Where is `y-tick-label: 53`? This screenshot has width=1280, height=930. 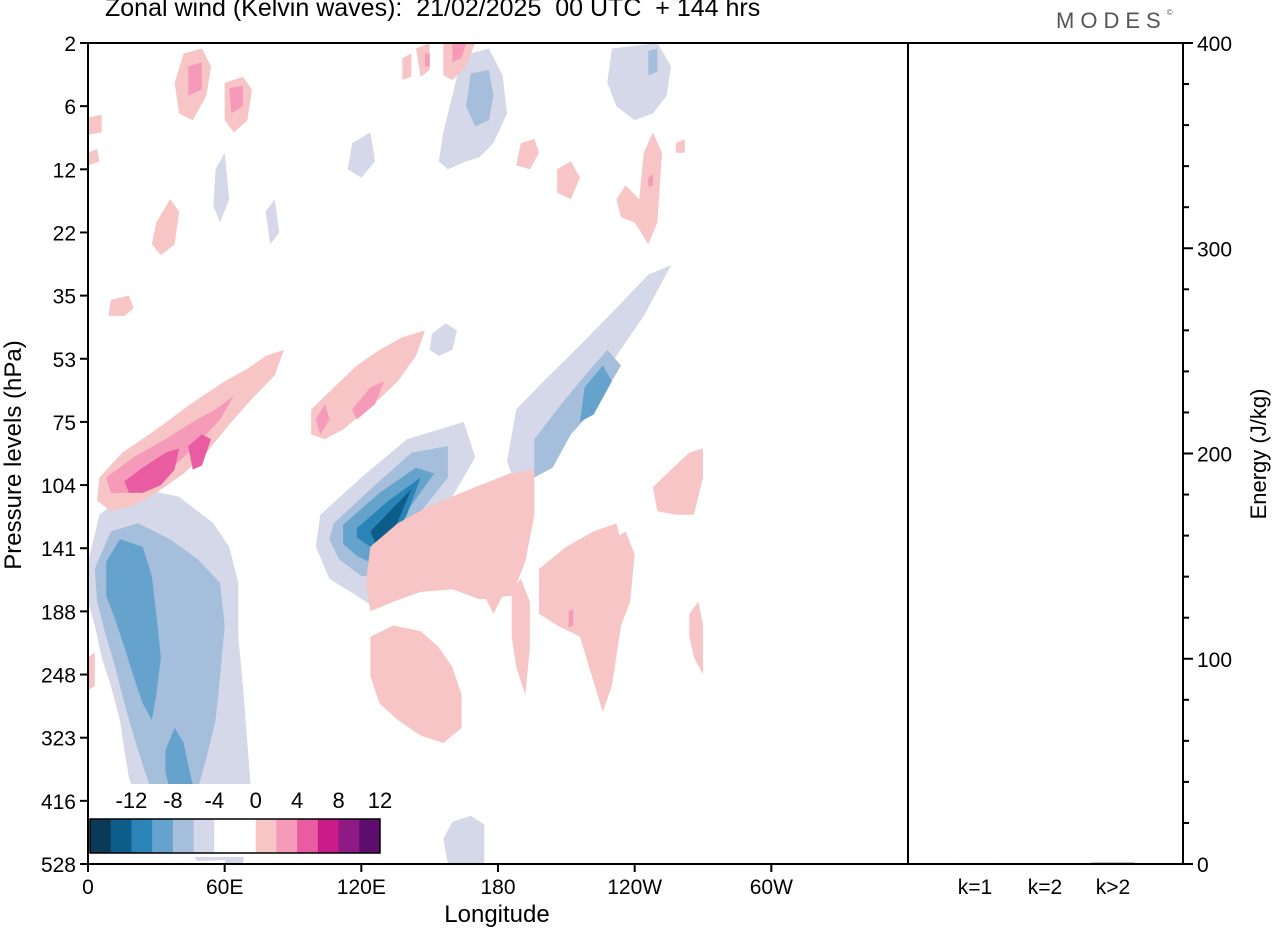
y-tick-label: 53 is located at coordinates (64, 360).